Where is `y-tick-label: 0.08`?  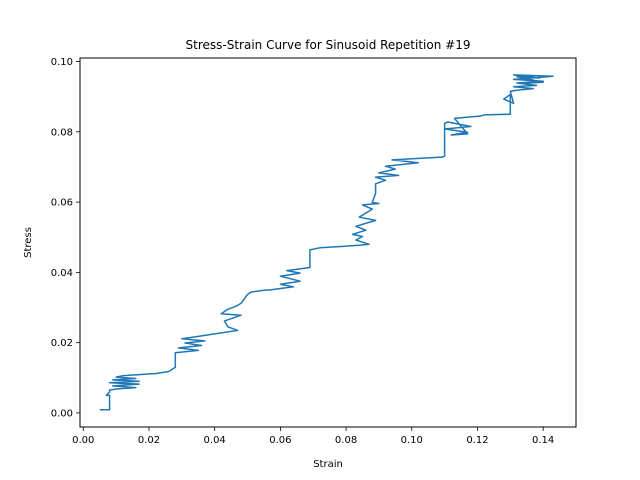
y-tick-label: 0.08 is located at coordinates (62, 132).